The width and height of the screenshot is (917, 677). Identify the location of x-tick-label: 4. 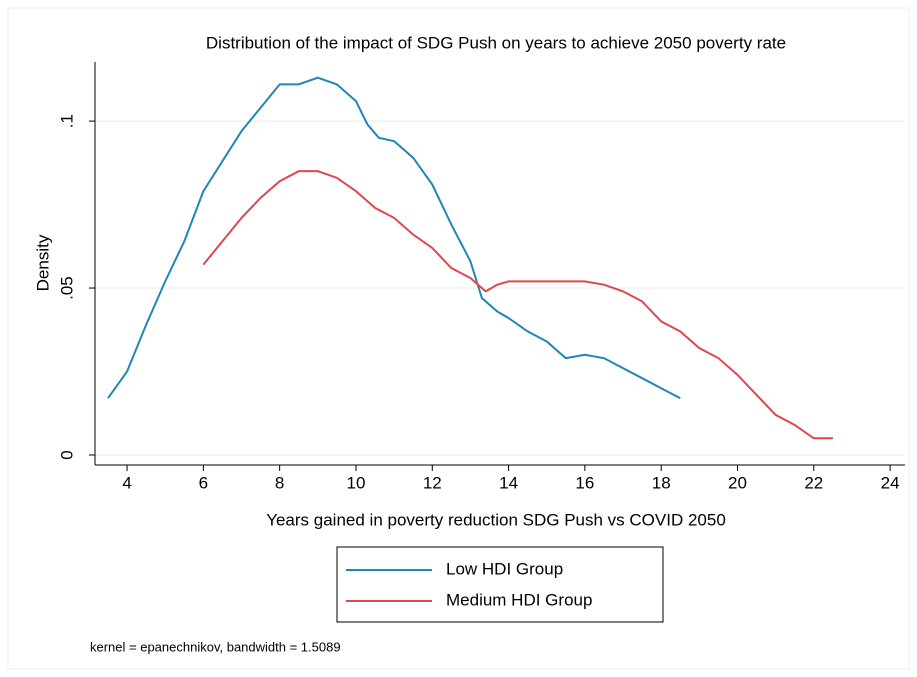
(126, 482).